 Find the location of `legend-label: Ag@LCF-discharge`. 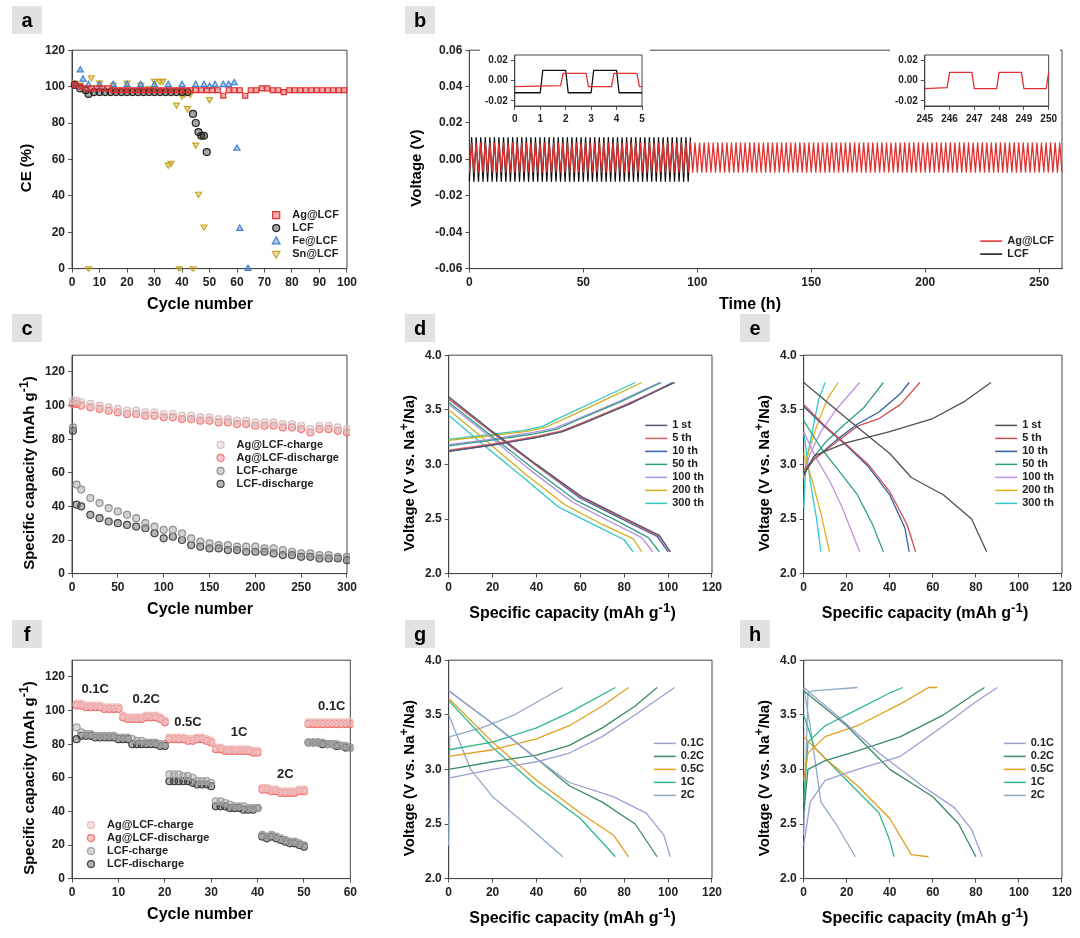

legend-label: Ag@LCF-discharge is located at coordinates (287, 456).